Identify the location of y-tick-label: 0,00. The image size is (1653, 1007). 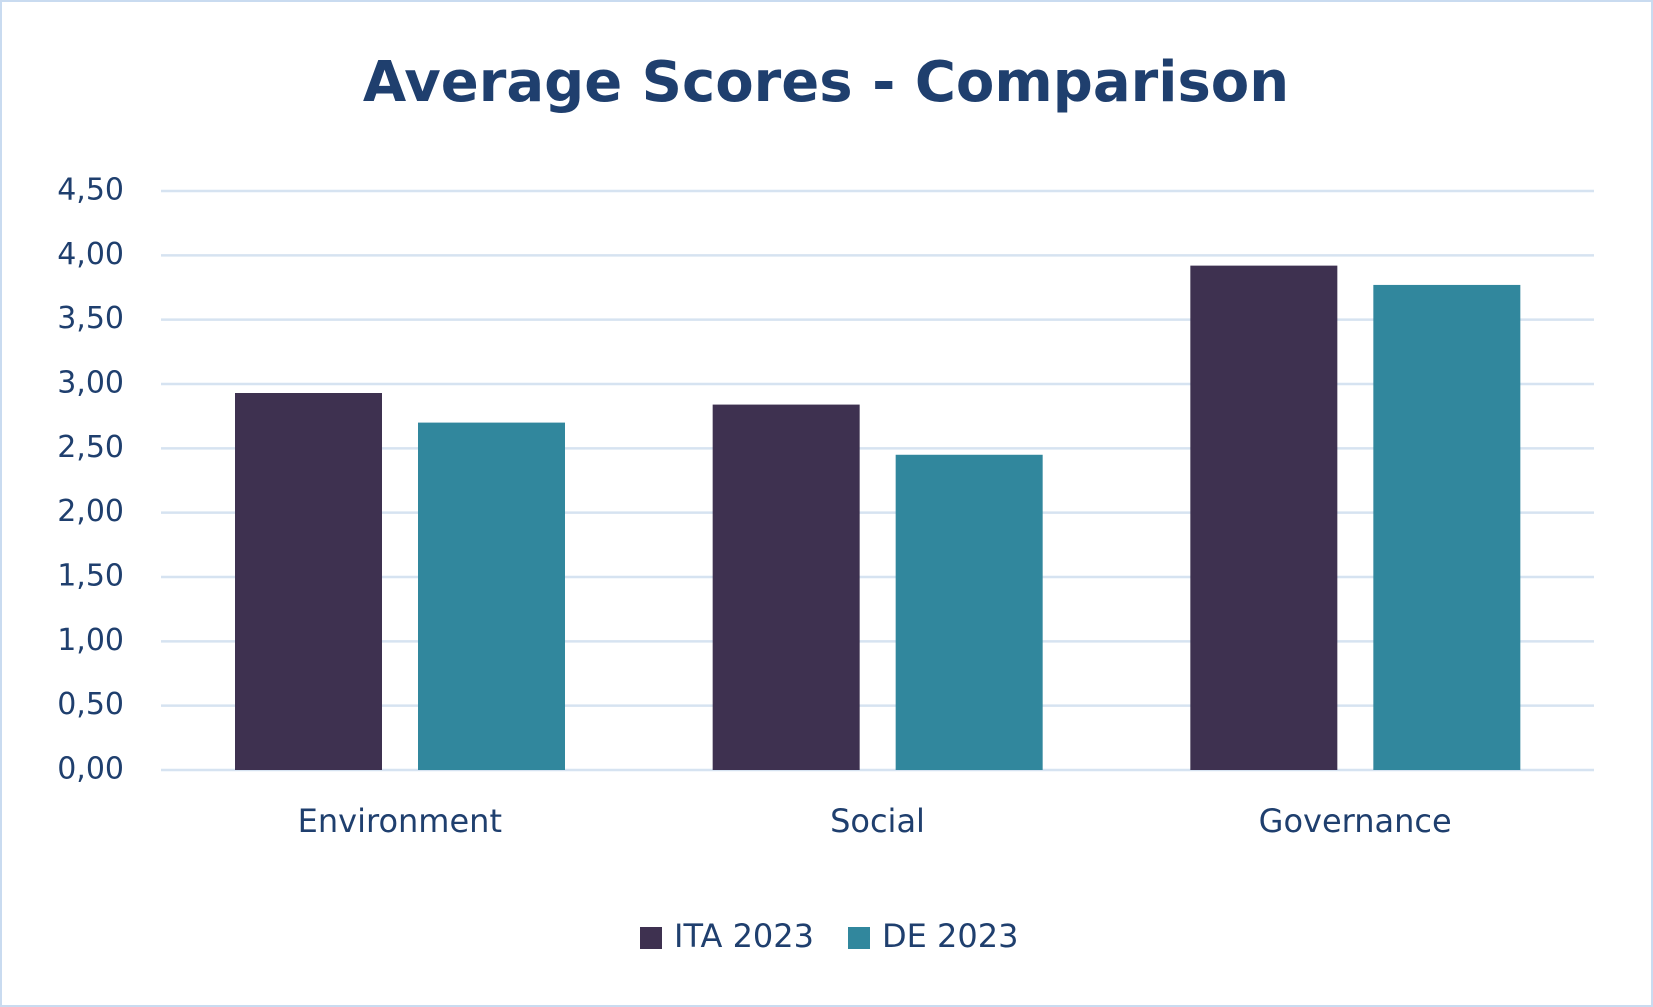
(90, 769).